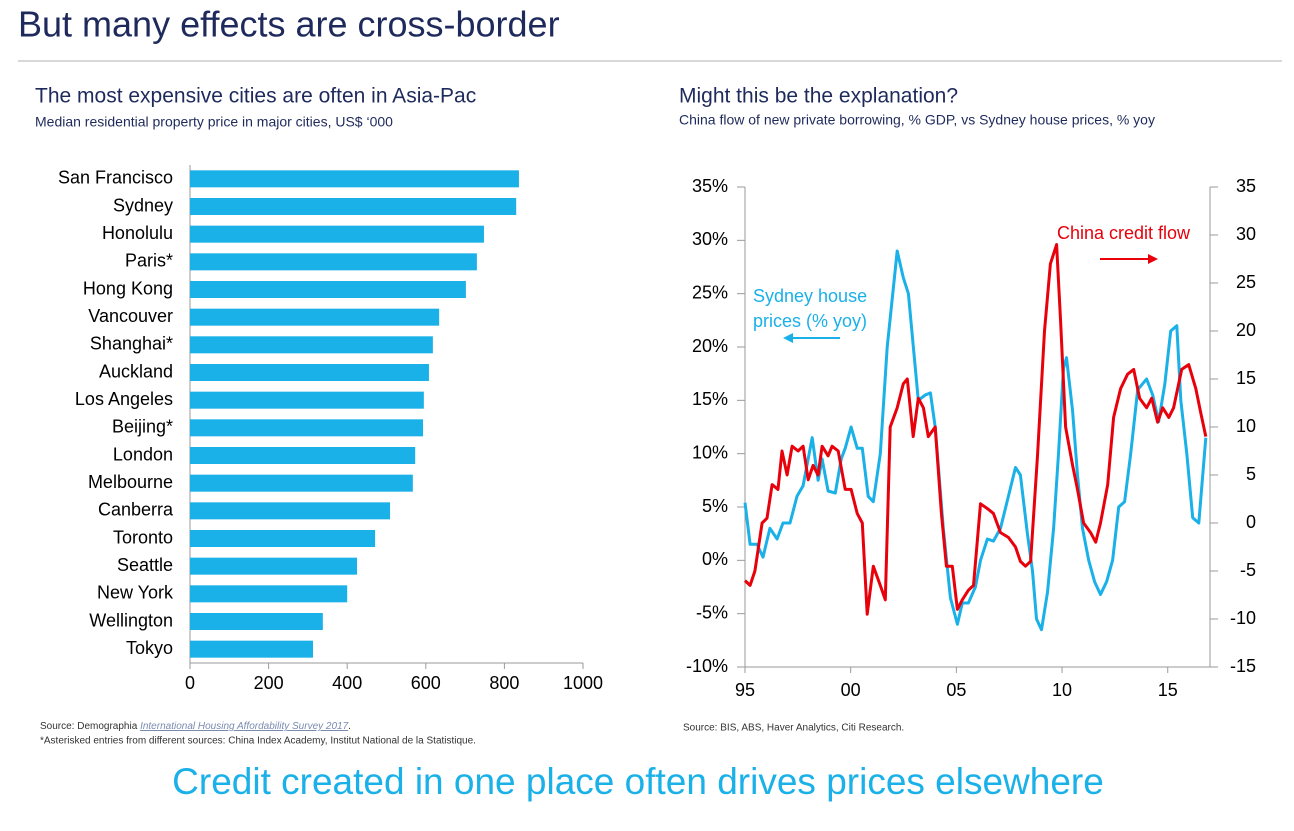 Image resolution: width=1294 pixels, height=831 pixels. What do you see at coordinates (715, 506) in the screenshot?
I see `y-tick-label: 5%` at bounding box center [715, 506].